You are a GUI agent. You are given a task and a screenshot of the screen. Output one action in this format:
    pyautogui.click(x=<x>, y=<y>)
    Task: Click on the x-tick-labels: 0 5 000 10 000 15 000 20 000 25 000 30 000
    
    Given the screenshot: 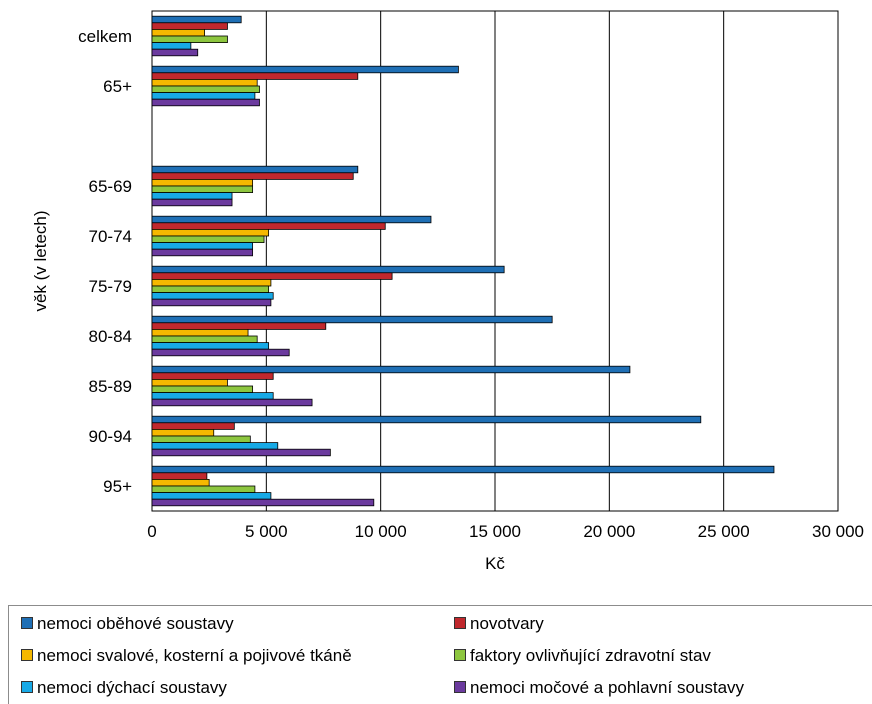 What is the action you would take?
    pyautogui.click(x=505, y=531)
    